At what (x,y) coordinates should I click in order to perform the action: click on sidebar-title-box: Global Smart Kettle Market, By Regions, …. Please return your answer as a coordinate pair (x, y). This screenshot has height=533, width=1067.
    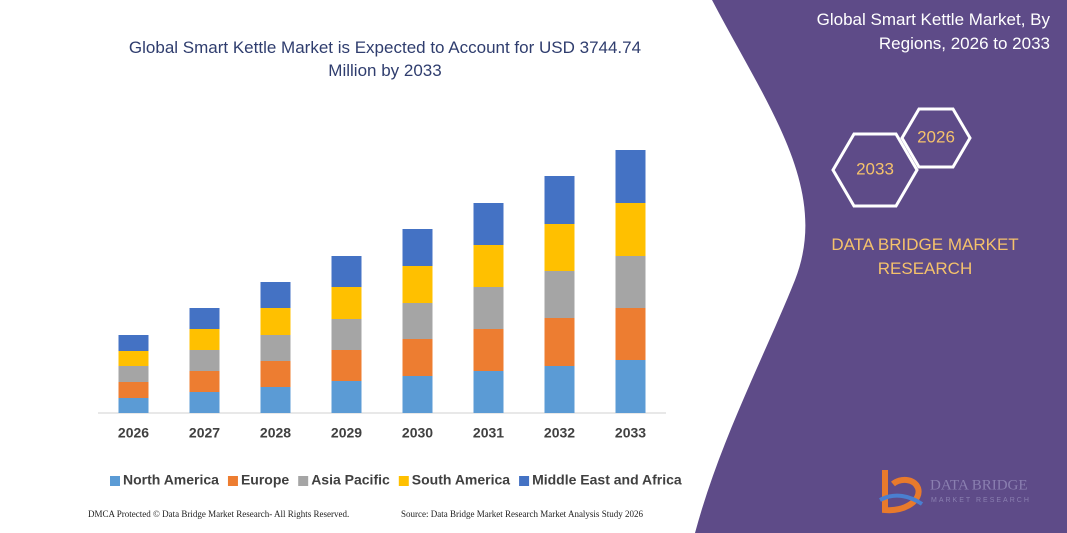
    Looking at the image, I should click on (933, 31).